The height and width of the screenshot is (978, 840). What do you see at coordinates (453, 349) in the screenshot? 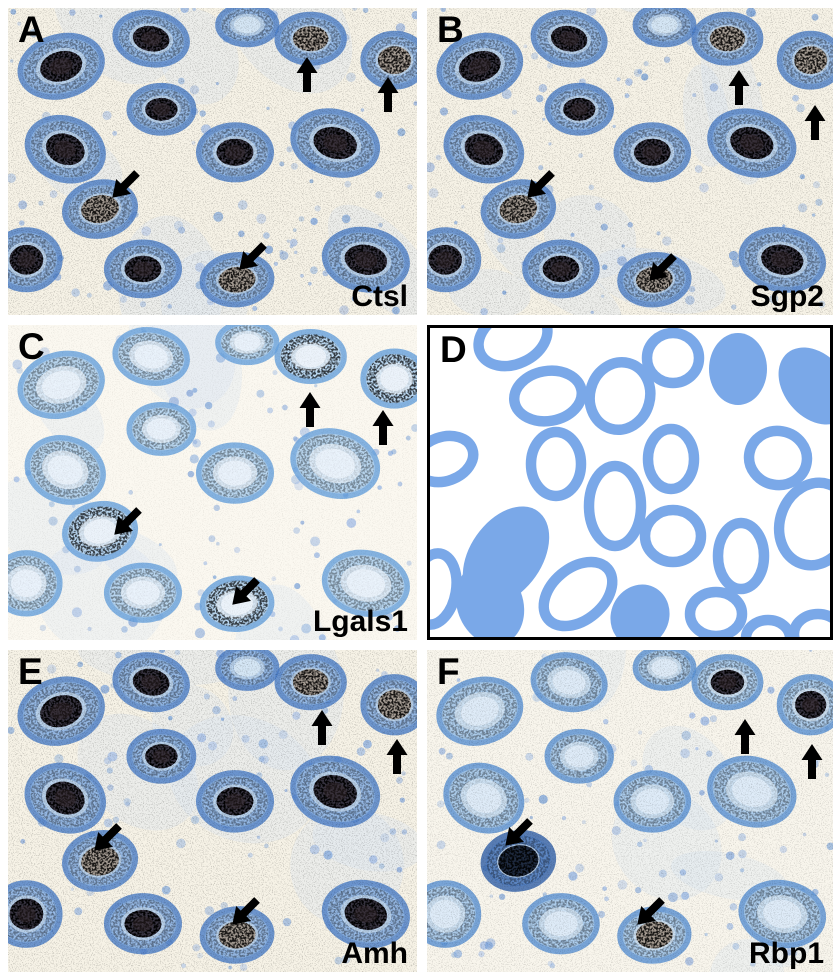
I see `panel-letter: D` at bounding box center [453, 349].